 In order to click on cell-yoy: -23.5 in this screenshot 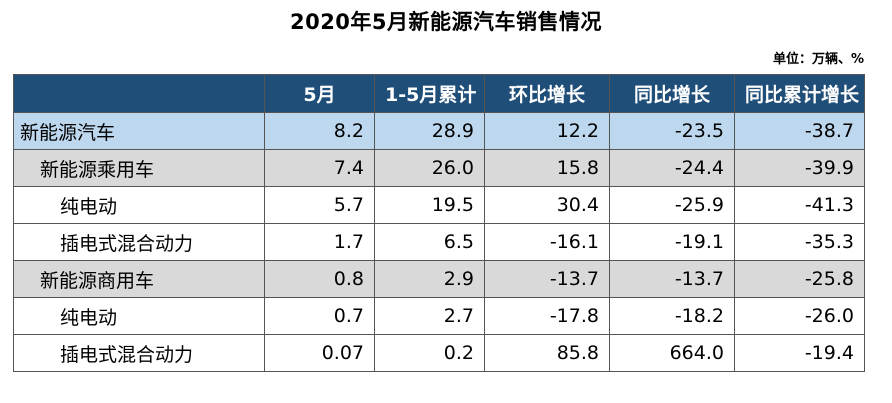, I will do `click(672, 131)`.